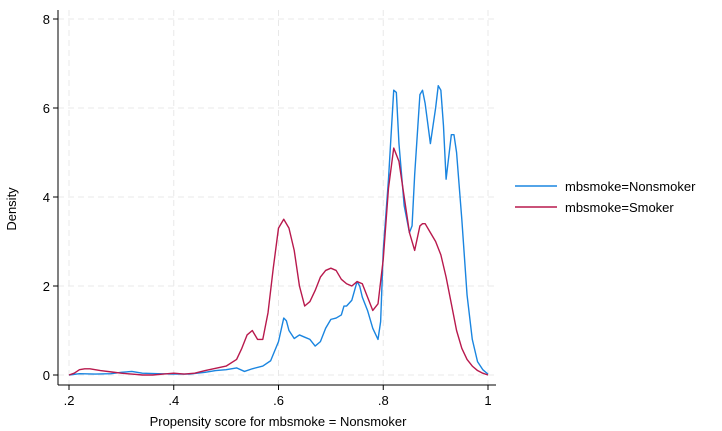 This screenshot has height=431, width=722. Describe the element at coordinates (605, 197) in the screenshot. I see `legend: mbsmoke=Nonsmoker mbsmoke=Smoker` at that location.